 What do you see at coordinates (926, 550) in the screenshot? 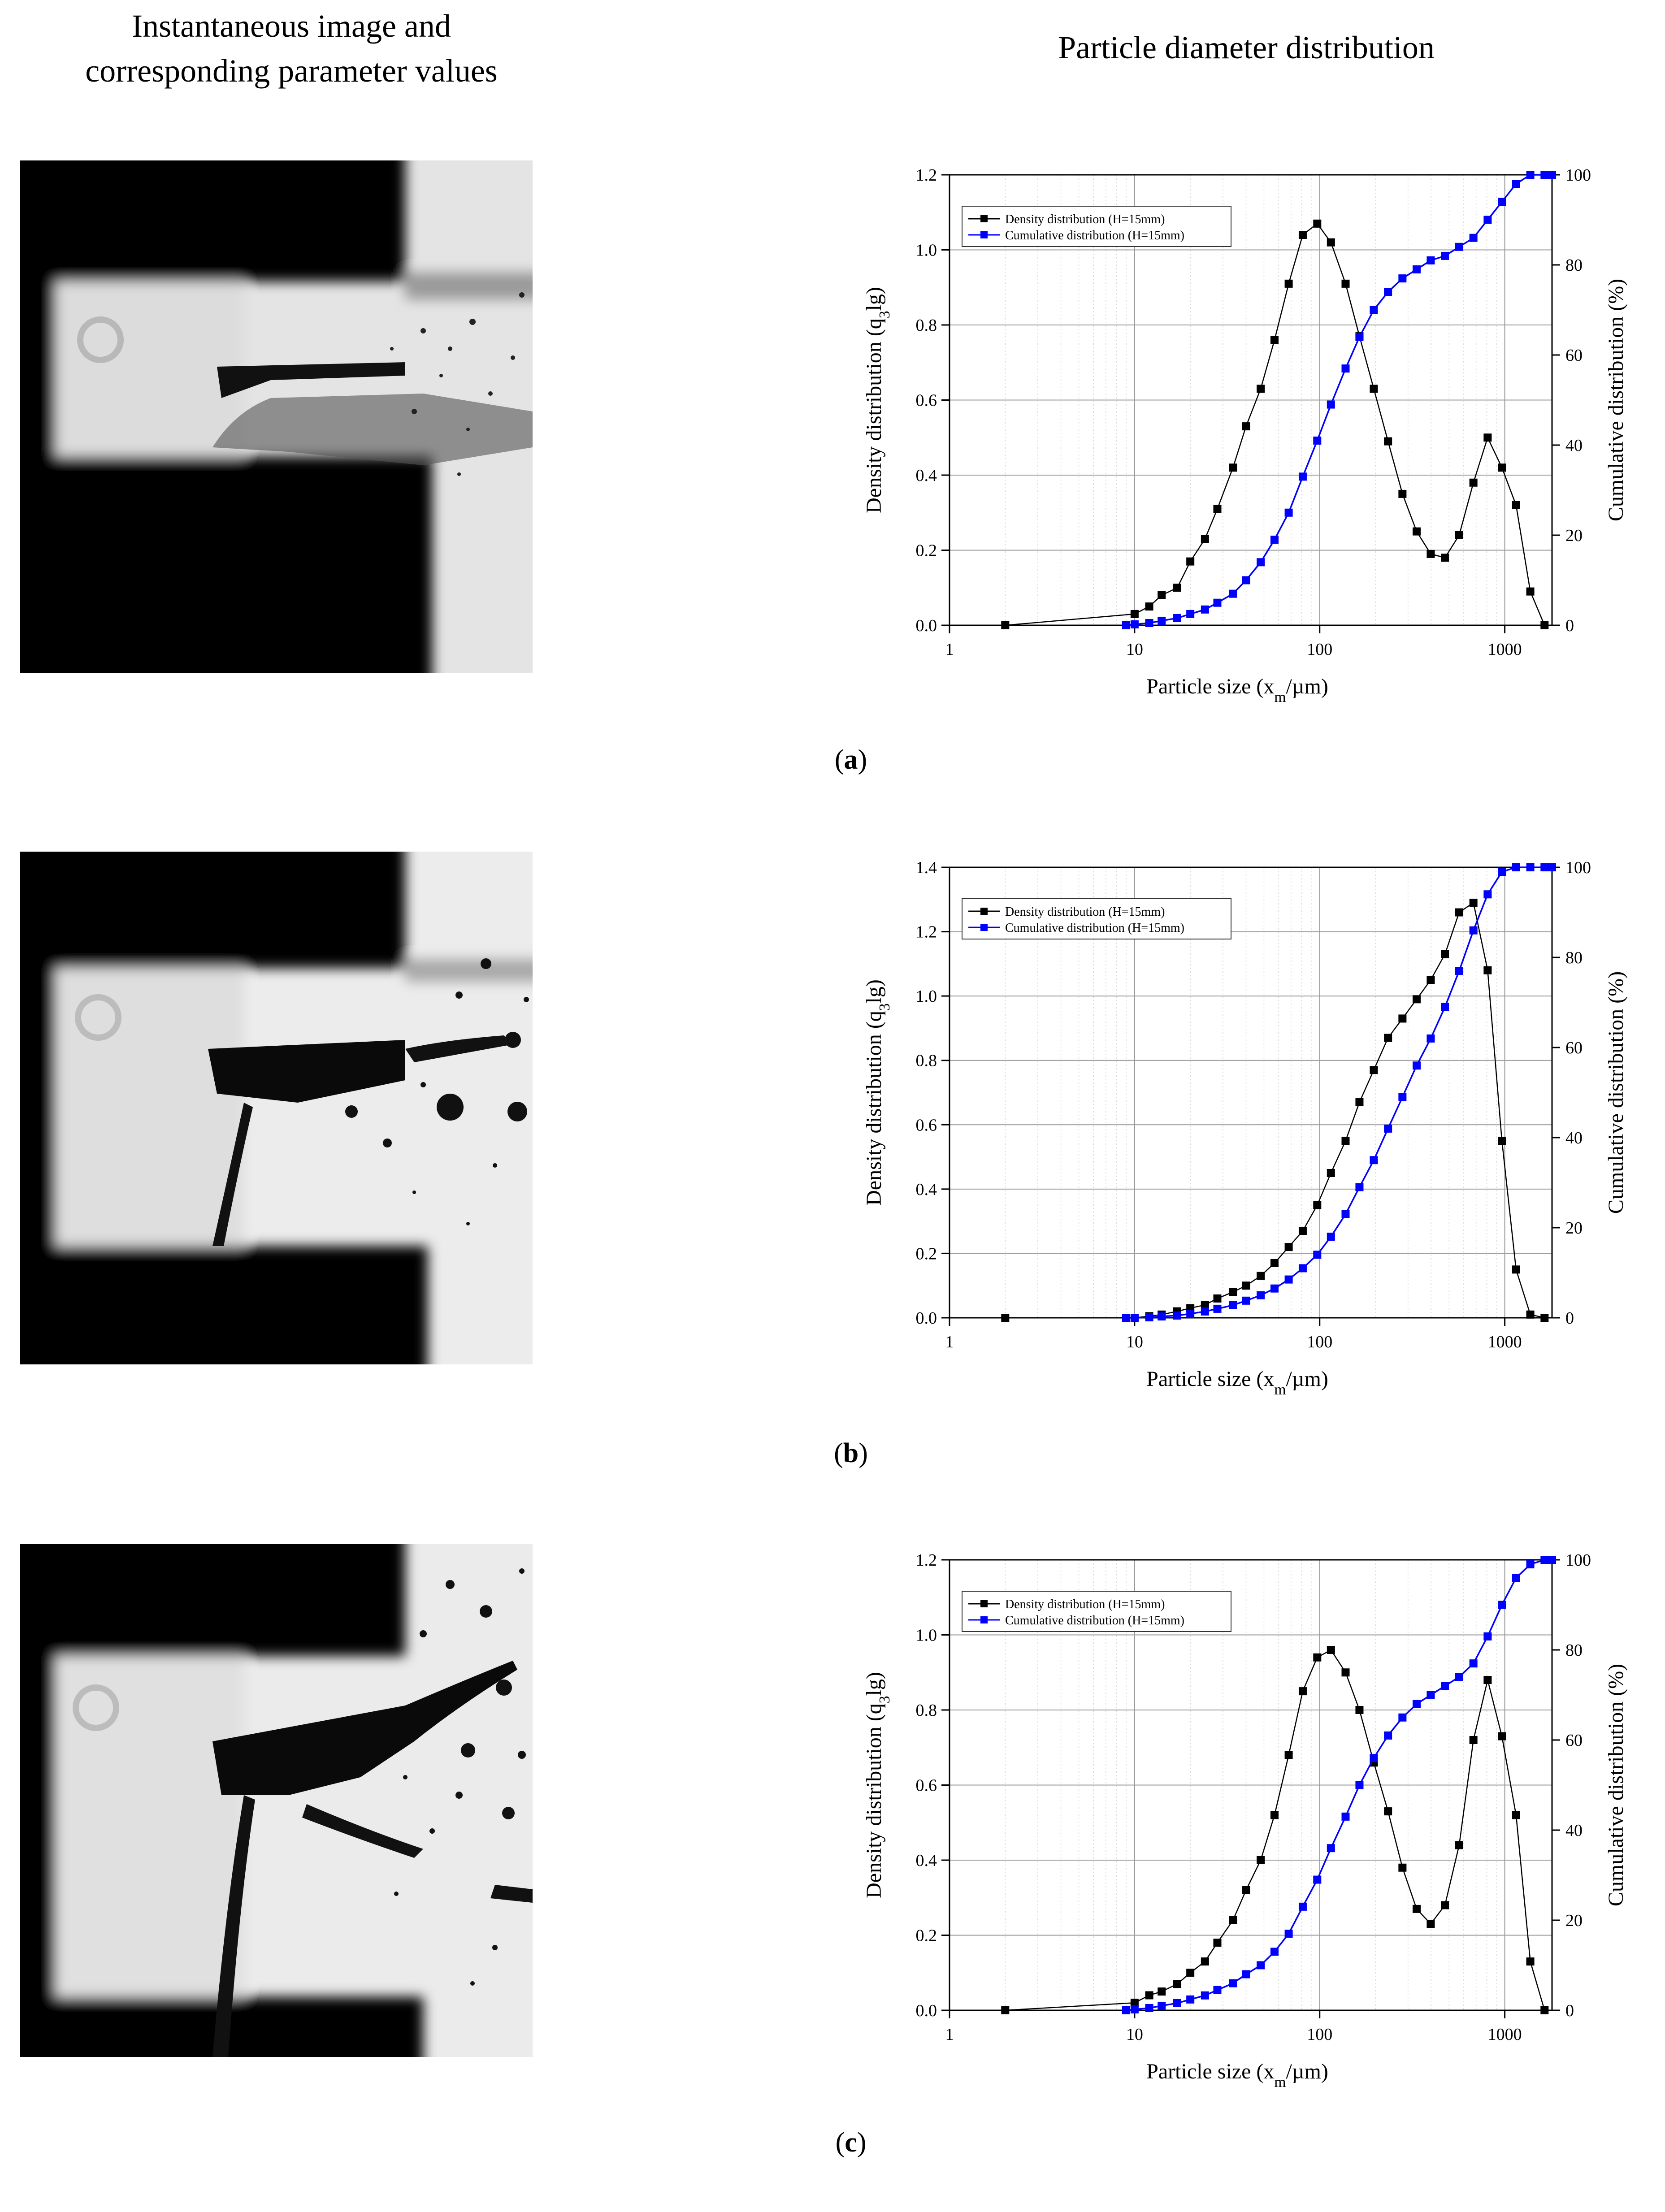
I see `y-tick-label-left: 0.2` at bounding box center [926, 550].